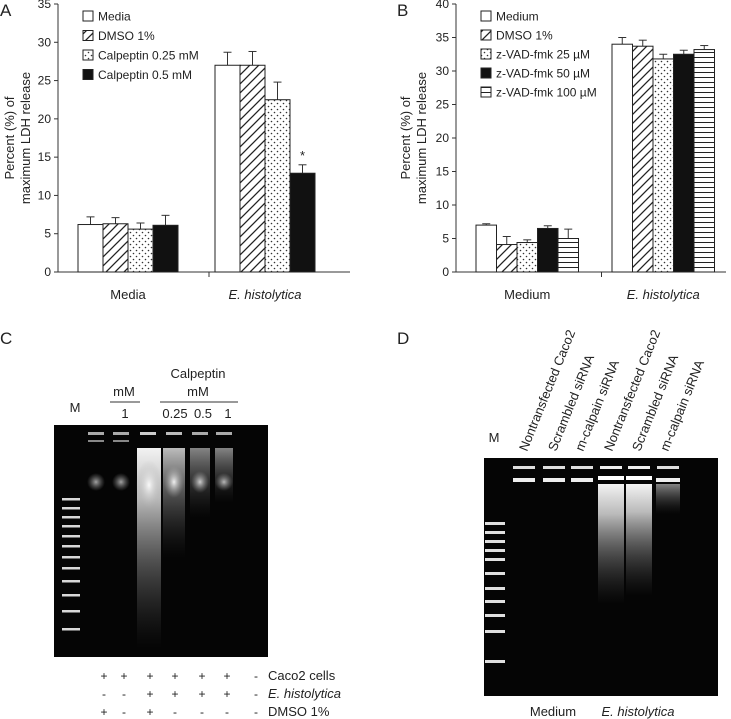 Image resolution: width=731 pixels, height=719 pixels. I want to click on group-left-label: Medium, so click(553, 711).